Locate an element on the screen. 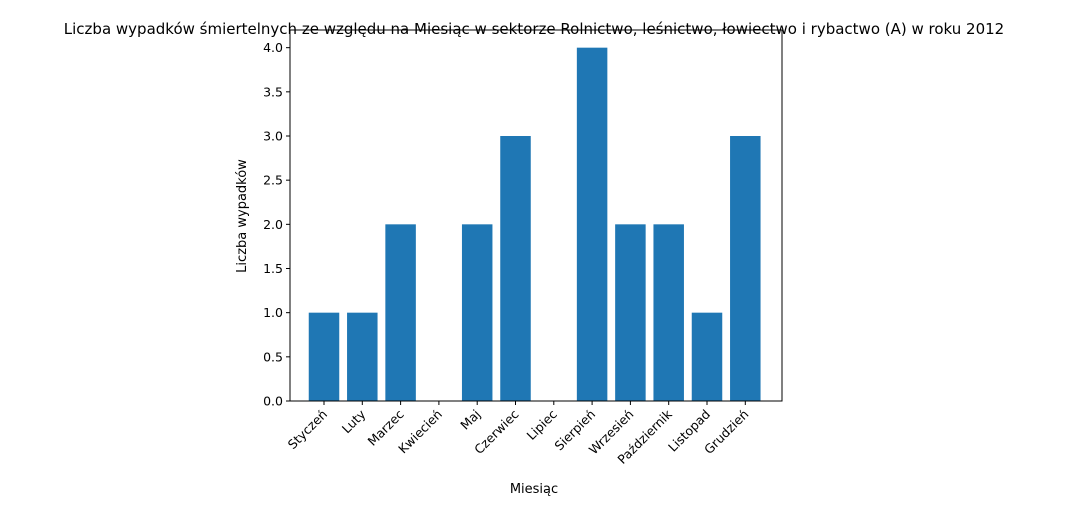 The image size is (1068, 506). y-tick-label-8: 4.0 is located at coordinates (273, 47).